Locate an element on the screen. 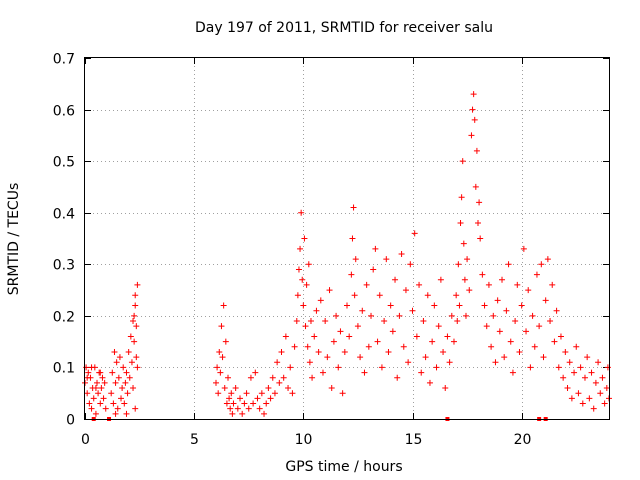  y-tick-label: 0.4 is located at coordinates (64, 215).